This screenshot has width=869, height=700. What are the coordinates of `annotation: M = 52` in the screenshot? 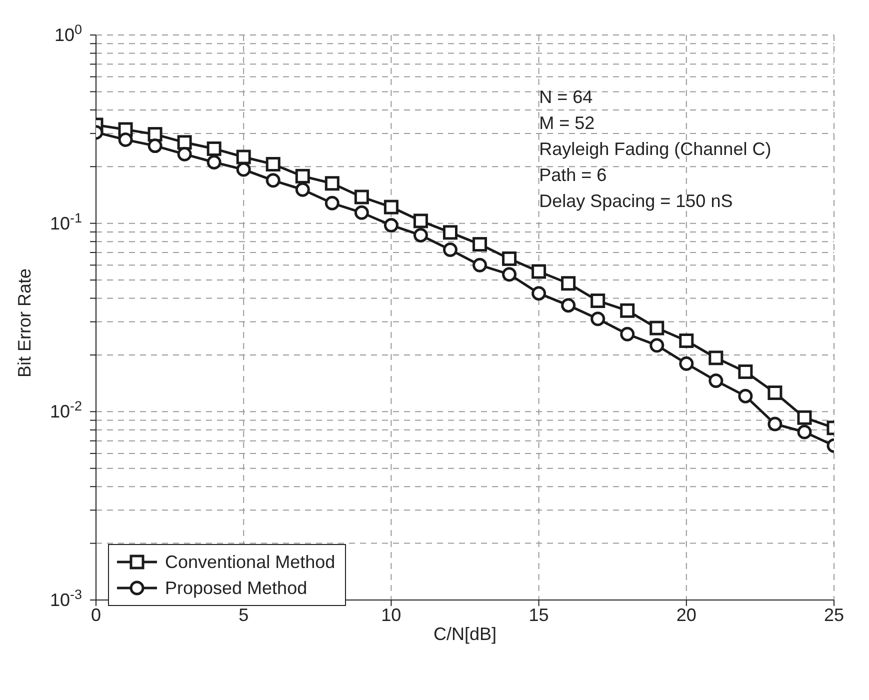 It's located at (567, 123).